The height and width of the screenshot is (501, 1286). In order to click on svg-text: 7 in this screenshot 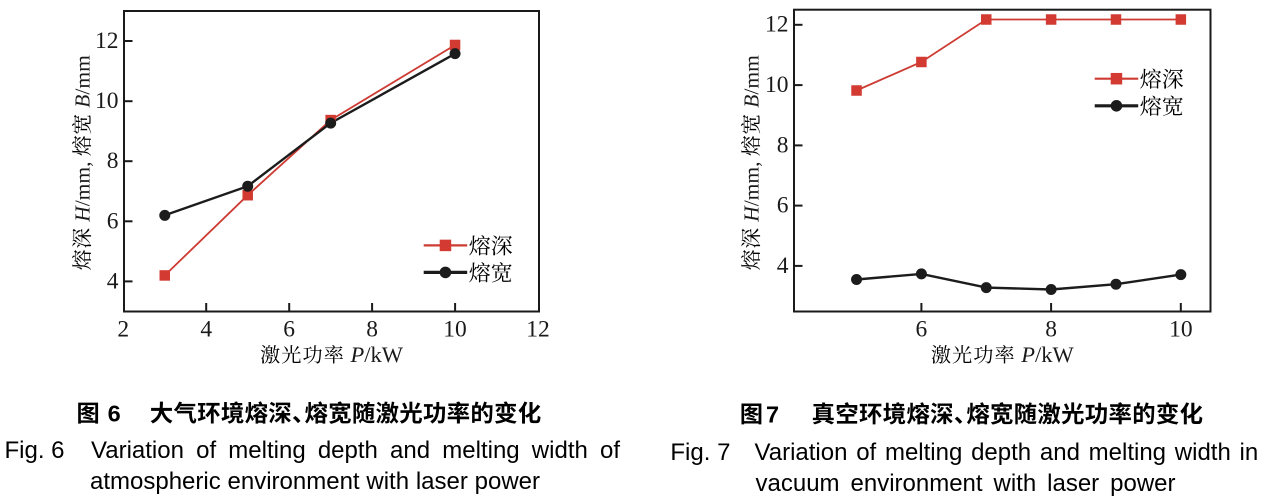, I will do `click(772, 414)`.